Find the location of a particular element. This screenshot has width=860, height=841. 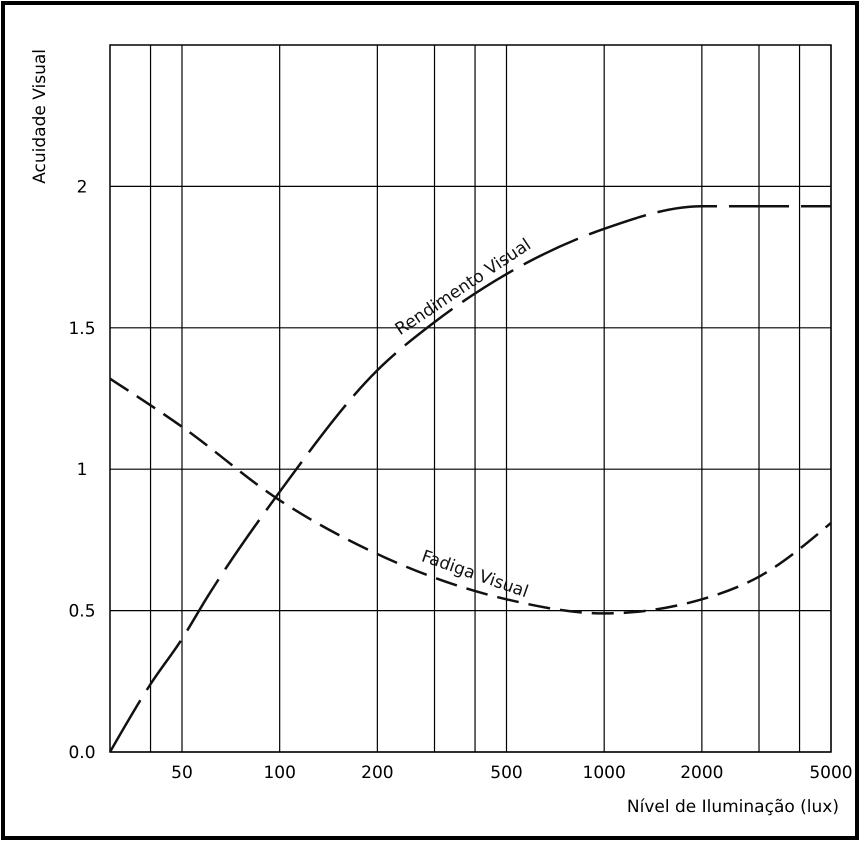

y-tick-label: 1 is located at coordinates (82, 470).